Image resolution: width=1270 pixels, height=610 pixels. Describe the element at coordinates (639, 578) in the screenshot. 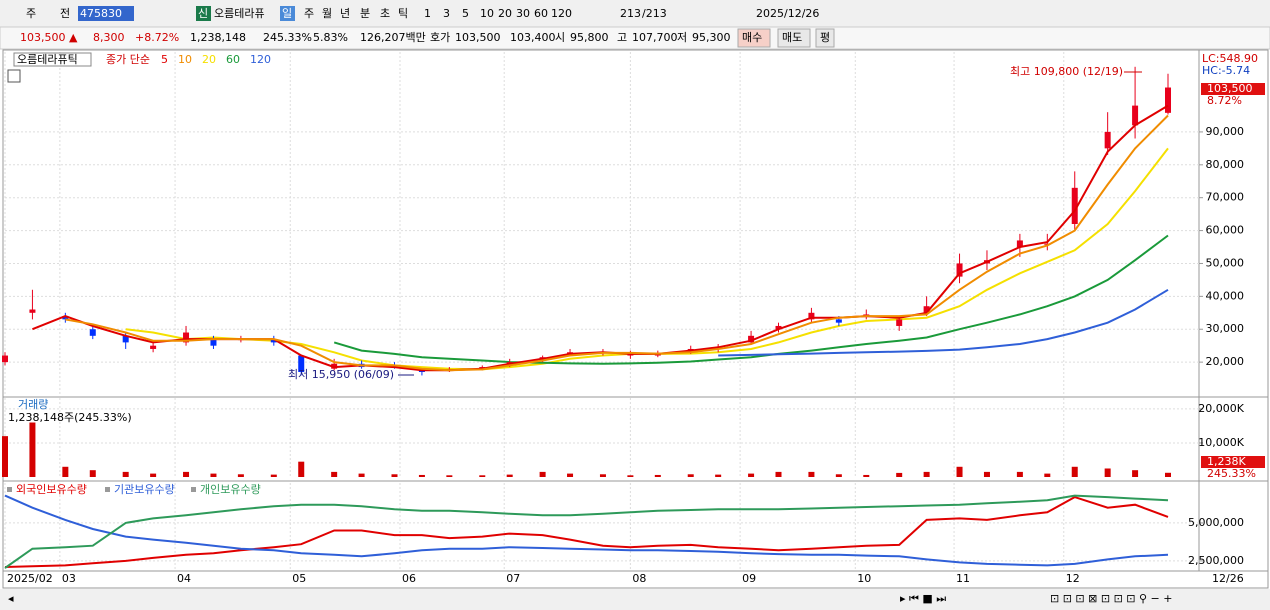

I see `x-tick-label: 08` at that location.